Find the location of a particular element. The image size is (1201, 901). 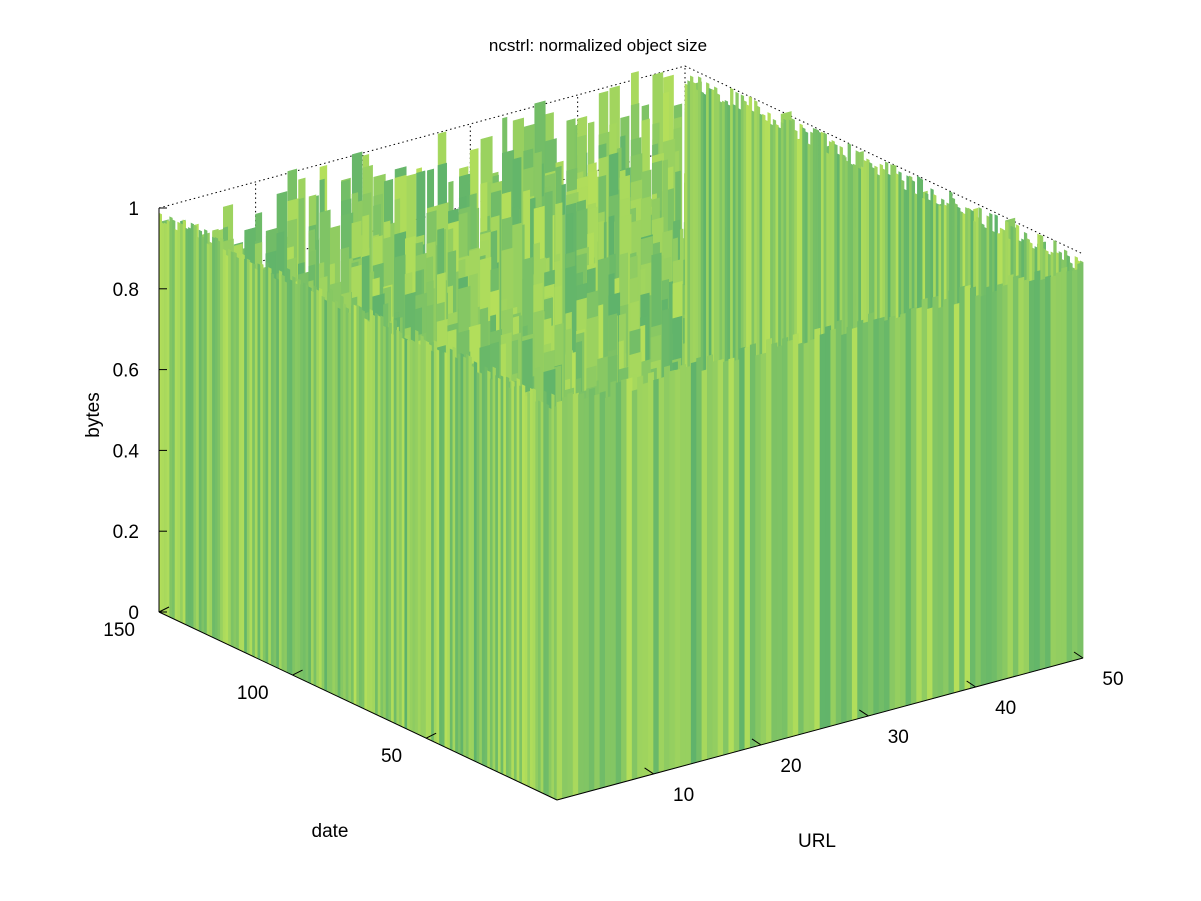

x-tick-label: 40 is located at coordinates (1005, 708).